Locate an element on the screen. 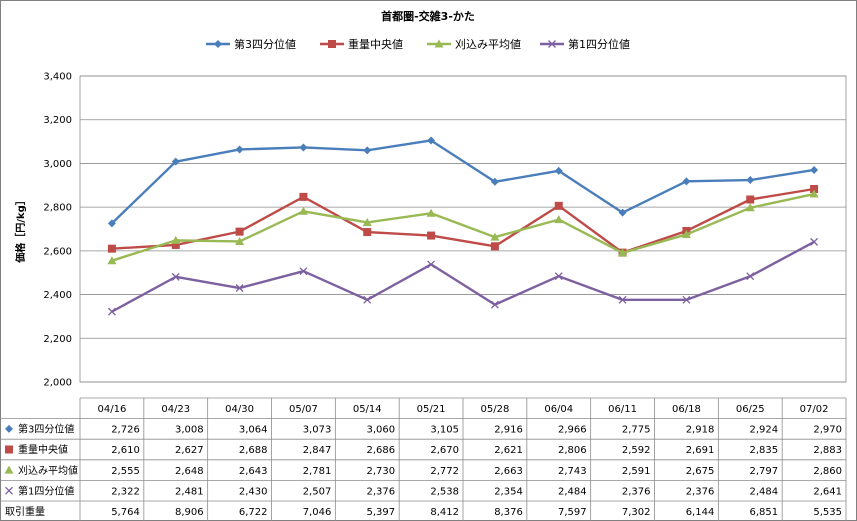 The image size is (857, 521). table-cell-value: 2,688 is located at coordinates (253, 450).